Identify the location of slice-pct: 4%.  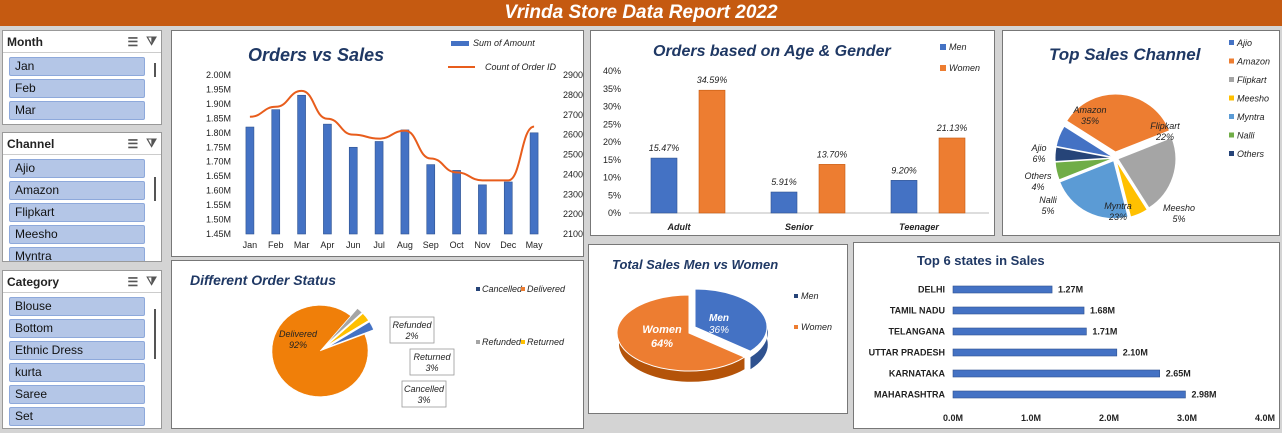
(1037, 187).